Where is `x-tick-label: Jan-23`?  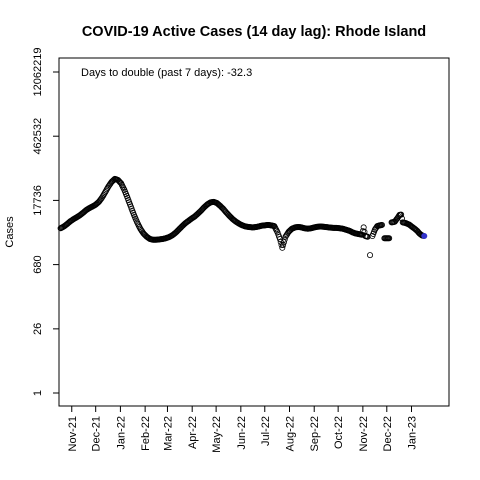
x-tick-label: Jan-23 is located at coordinates (413, 433).